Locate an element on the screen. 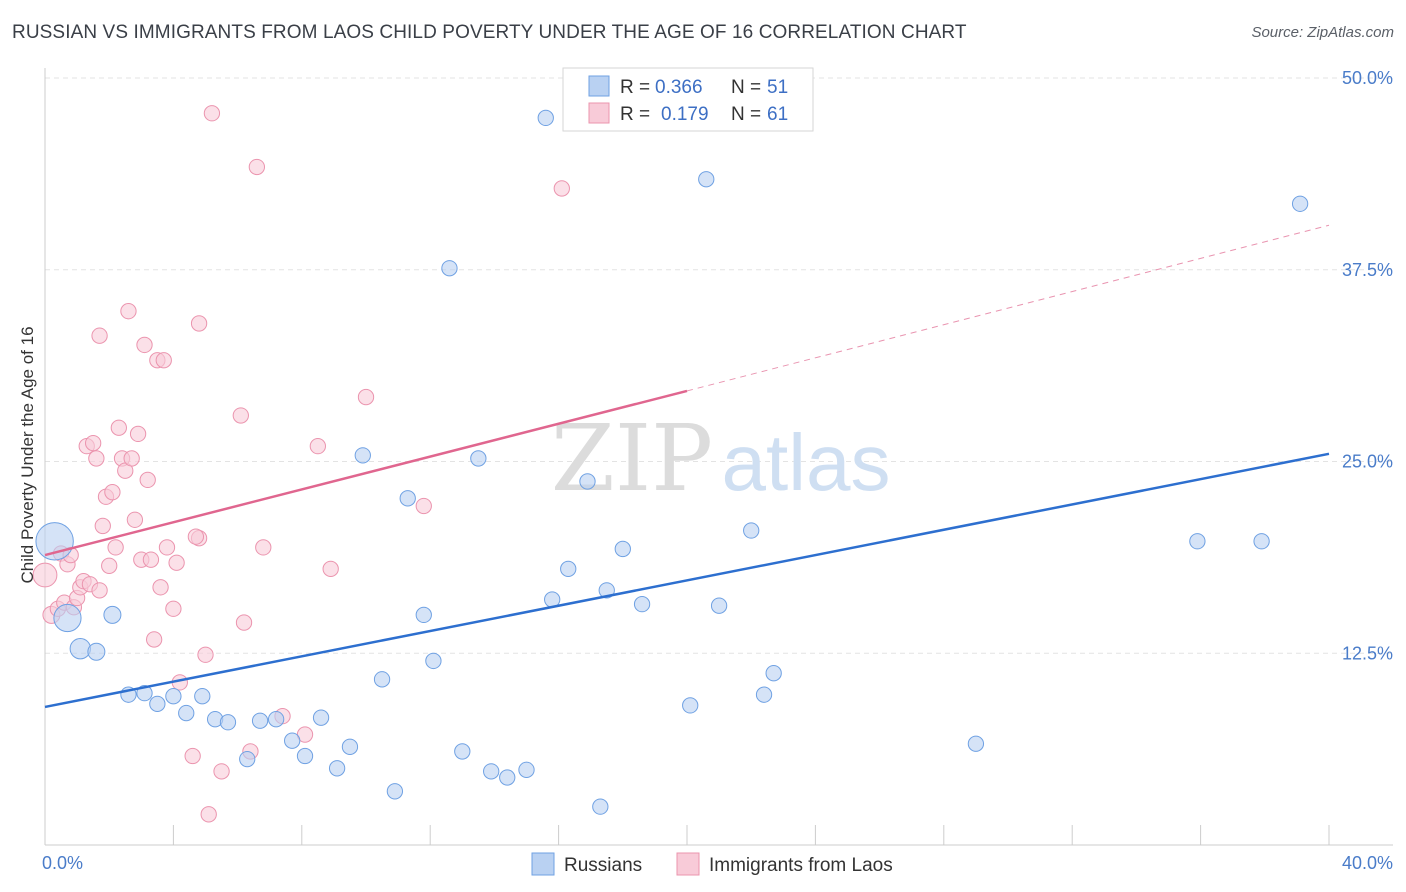 Image resolution: width=1406 pixels, height=892 pixels. watermark-atlas: atlas is located at coordinates (806, 462).